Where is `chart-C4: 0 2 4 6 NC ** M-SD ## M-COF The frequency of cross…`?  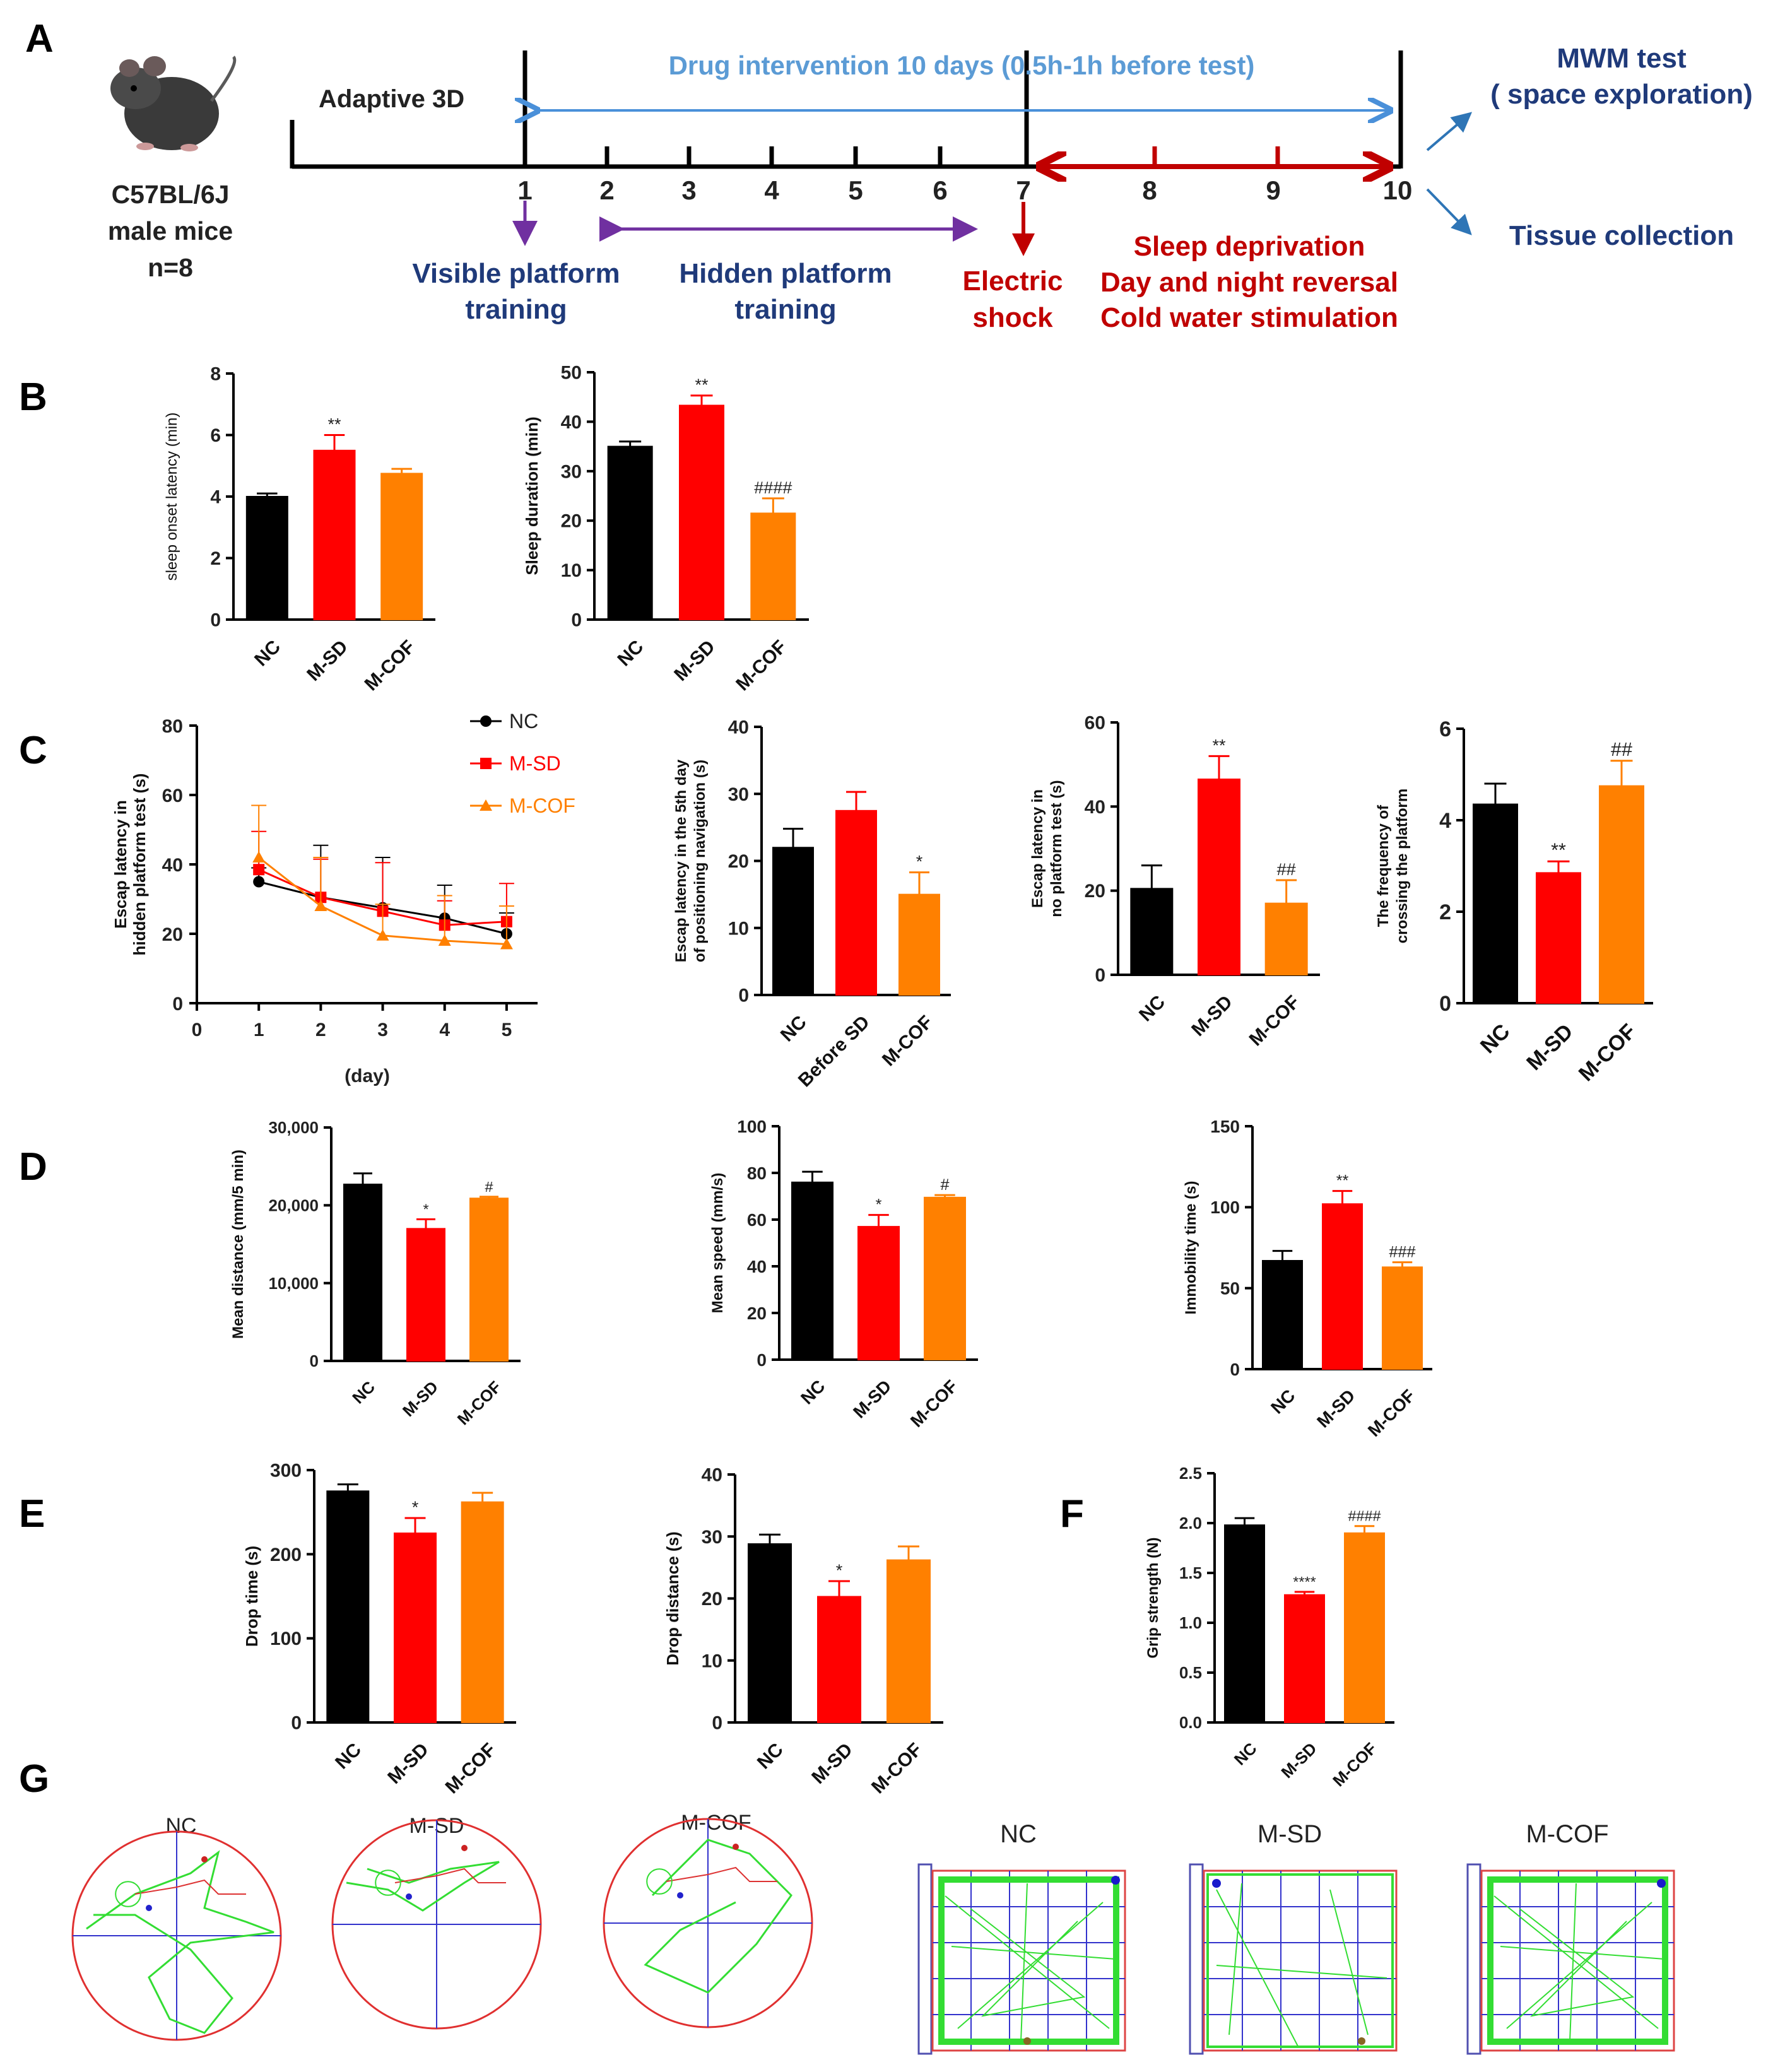
chart-C4: 0 2 4 6 NC ** M-SD ## M-COF The frequency of cross… is located at coordinates (1514, 902).